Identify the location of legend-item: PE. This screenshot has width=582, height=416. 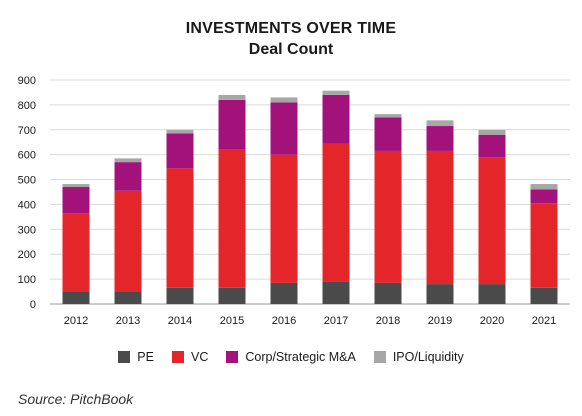
(136, 357).